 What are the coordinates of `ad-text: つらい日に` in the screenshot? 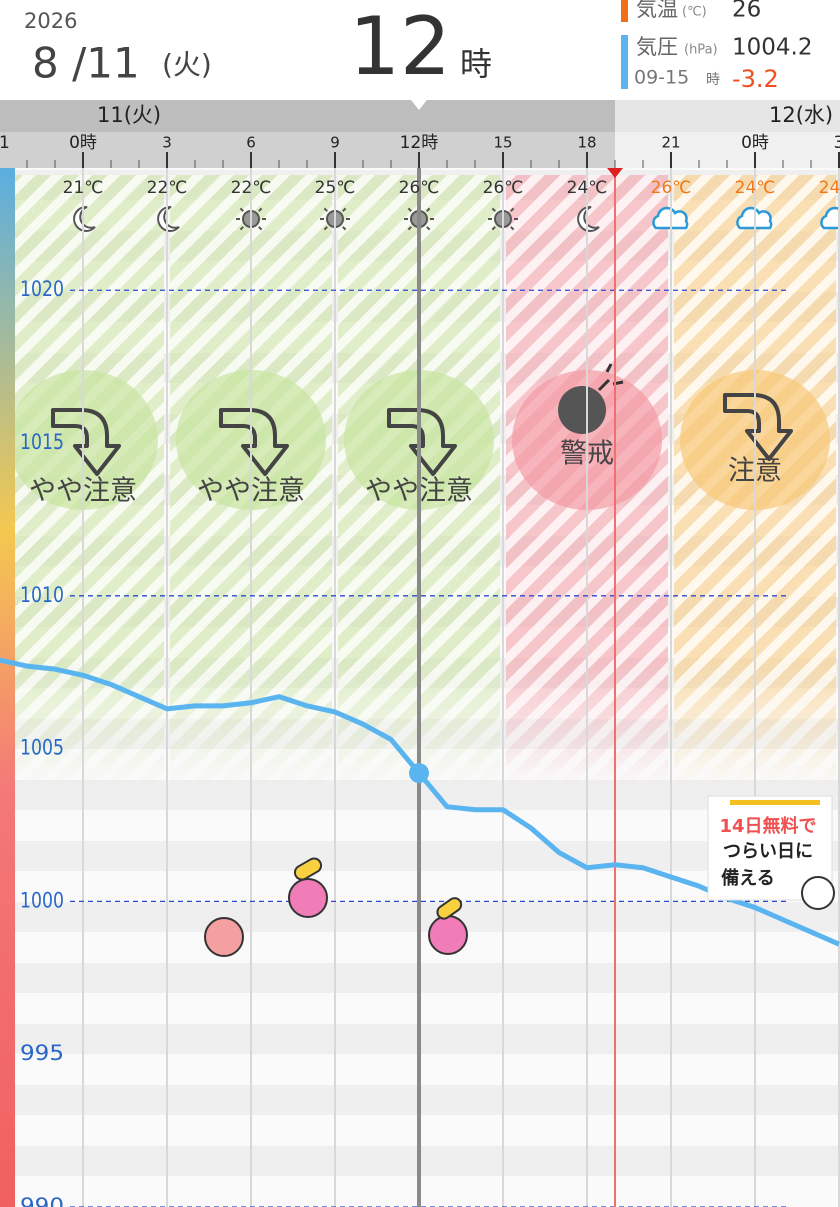 It's located at (768, 851).